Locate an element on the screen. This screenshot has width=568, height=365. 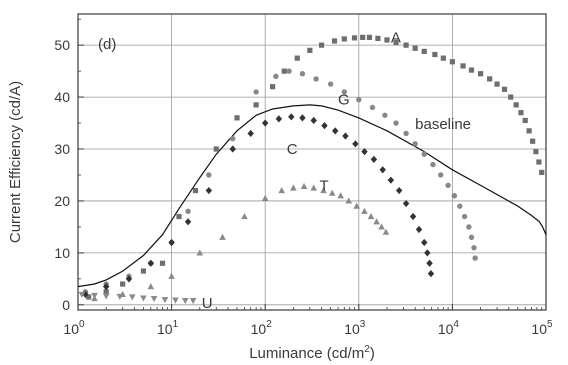
x-axis-title: Luminance (cd/m2) is located at coordinates (312, 353).